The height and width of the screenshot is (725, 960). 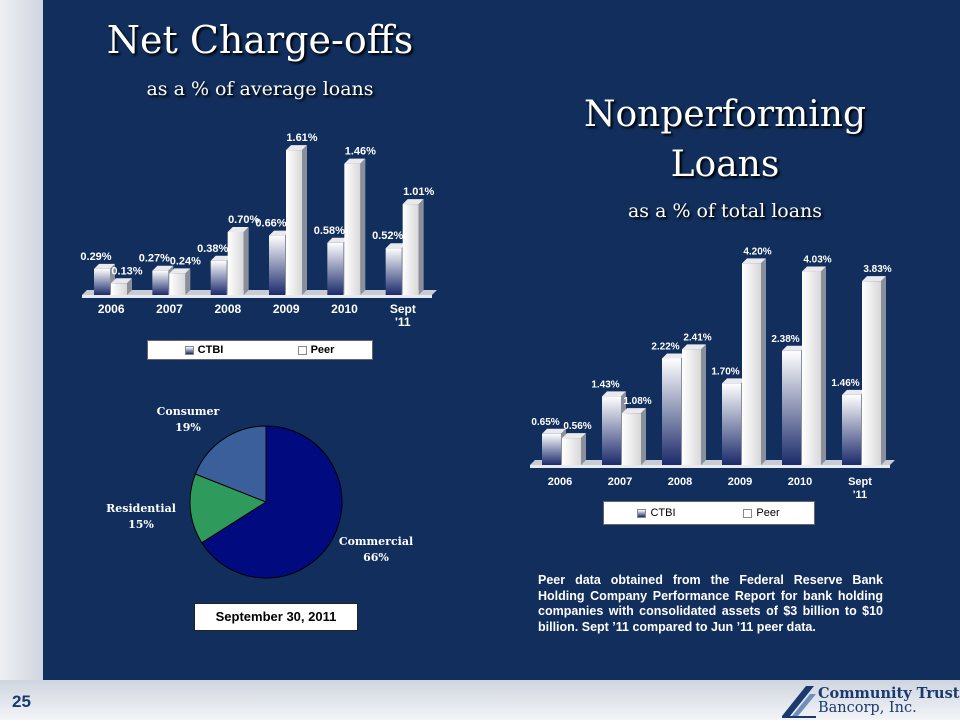 I want to click on left-border, so click(x=21, y=340).